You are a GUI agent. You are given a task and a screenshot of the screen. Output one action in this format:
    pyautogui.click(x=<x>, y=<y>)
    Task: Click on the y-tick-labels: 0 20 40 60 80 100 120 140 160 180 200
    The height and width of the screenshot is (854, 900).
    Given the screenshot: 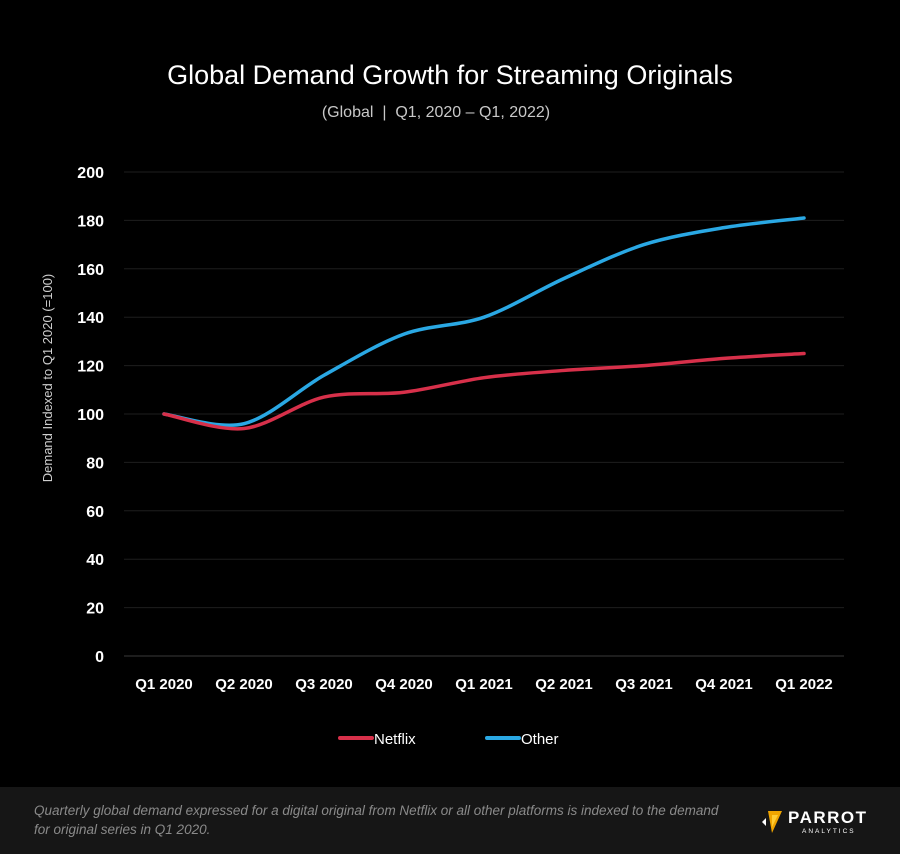 What is the action you would take?
    pyautogui.click(x=90, y=415)
    